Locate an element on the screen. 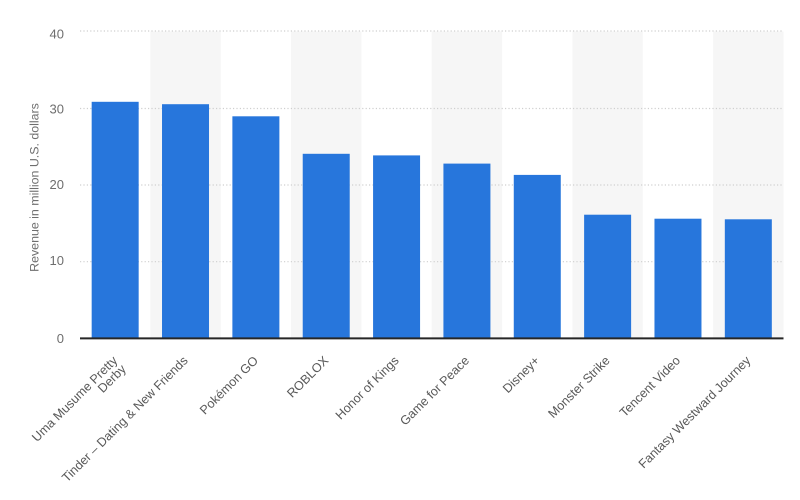 The width and height of the screenshot is (800, 500). svg-text: 10 is located at coordinates (57, 260).